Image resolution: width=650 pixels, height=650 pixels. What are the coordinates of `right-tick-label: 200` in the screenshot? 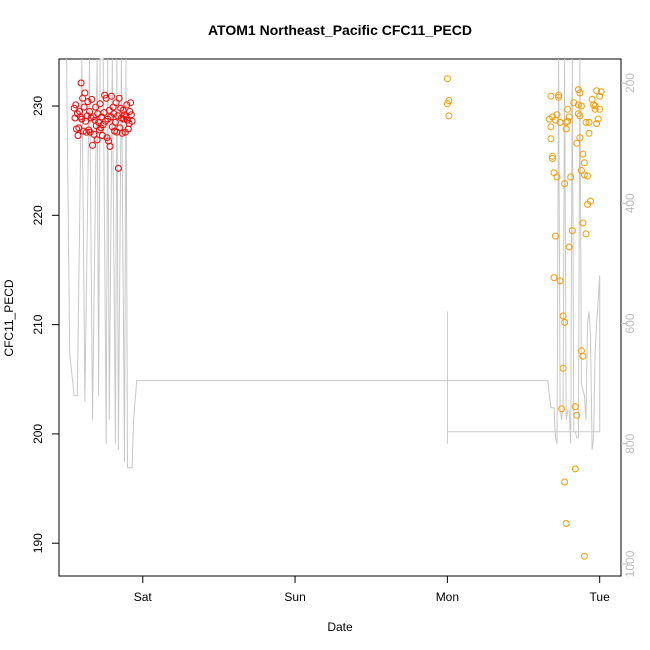 It's located at (630, 83).